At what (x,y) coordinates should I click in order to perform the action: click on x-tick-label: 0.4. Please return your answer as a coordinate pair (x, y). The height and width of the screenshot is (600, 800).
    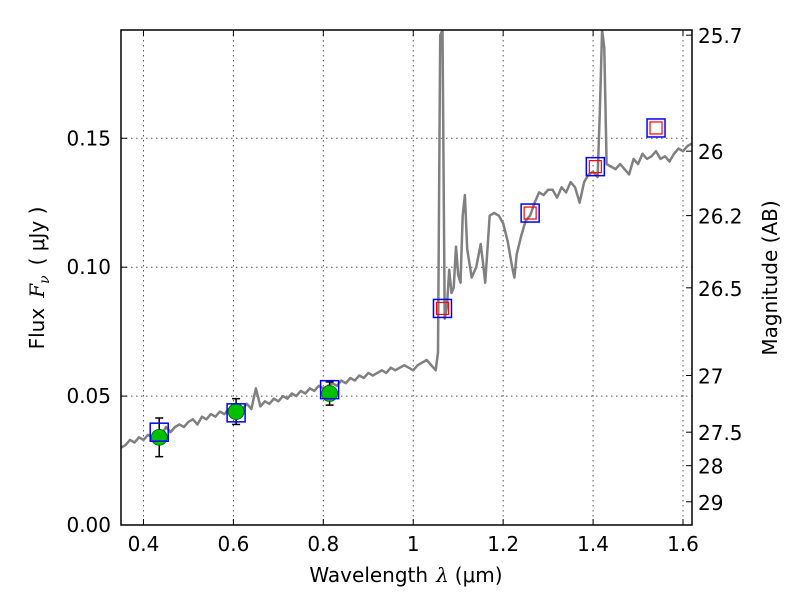
    Looking at the image, I should click on (144, 544).